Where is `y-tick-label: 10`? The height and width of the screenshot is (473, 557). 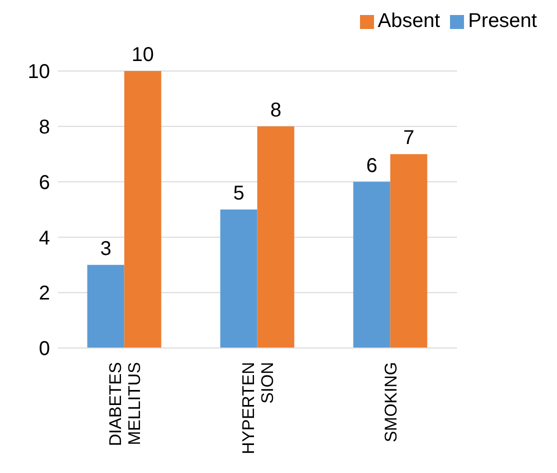 y-tick-label: 10 is located at coordinates (39, 72).